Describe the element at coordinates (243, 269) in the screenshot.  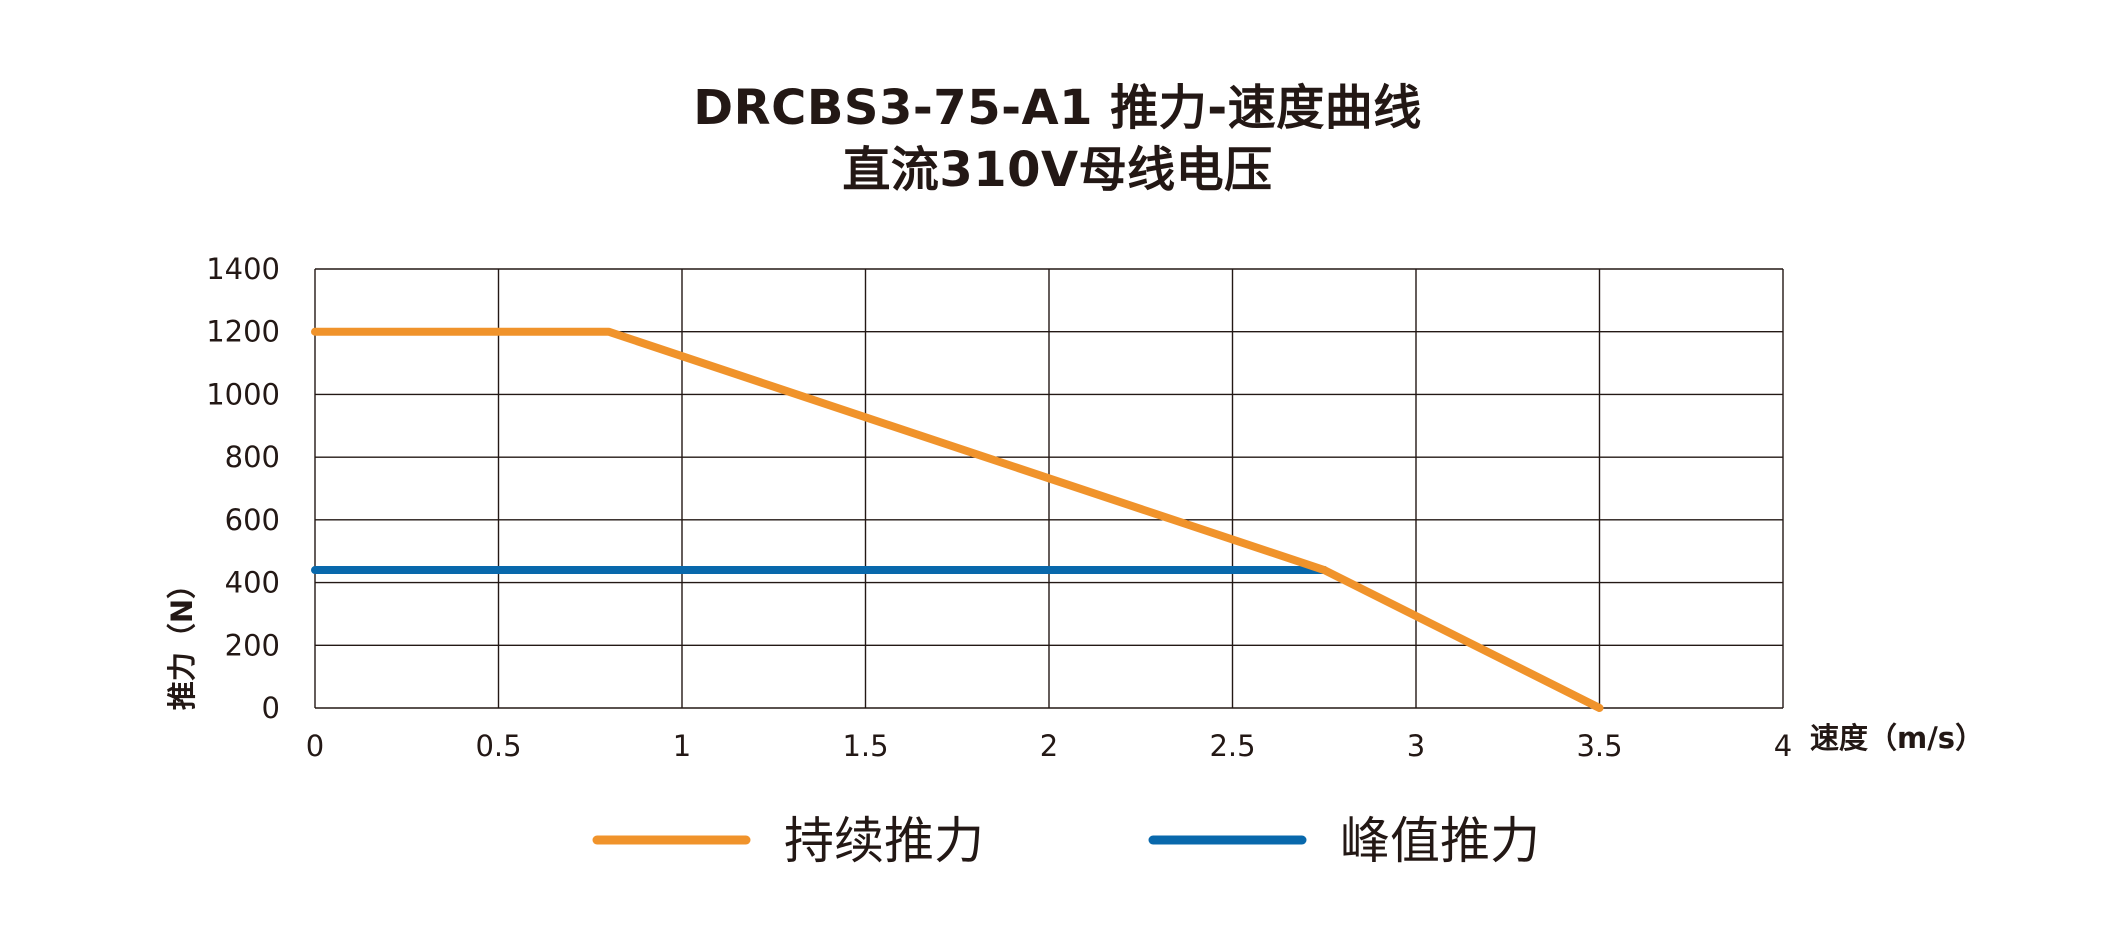
I see `y-tick-label-1400: 1400` at that location.